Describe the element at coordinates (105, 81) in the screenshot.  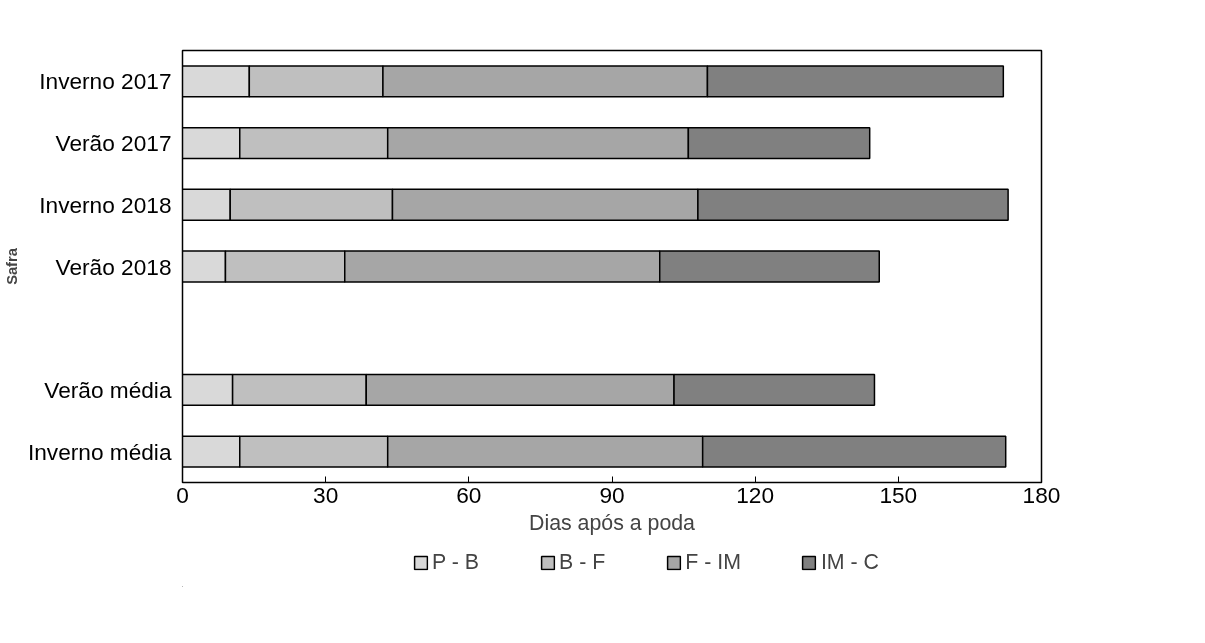
I see `y-tick-label: Inverno 2017` at that location.